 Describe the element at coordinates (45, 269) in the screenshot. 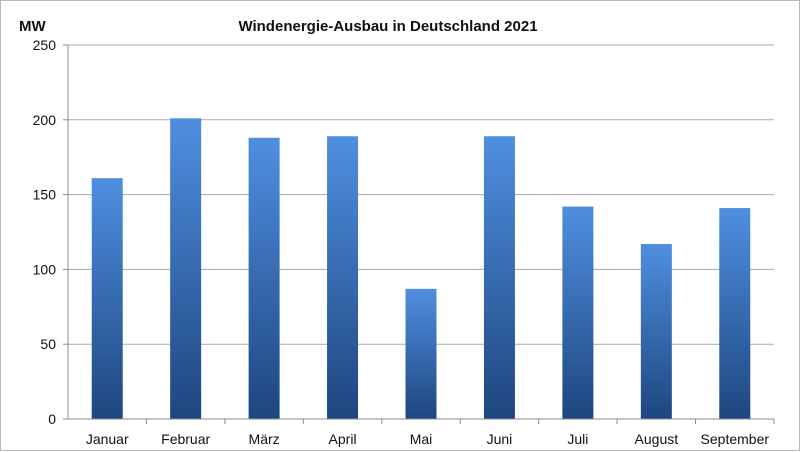

I see `y-axis-tick-label: 100` at that location.